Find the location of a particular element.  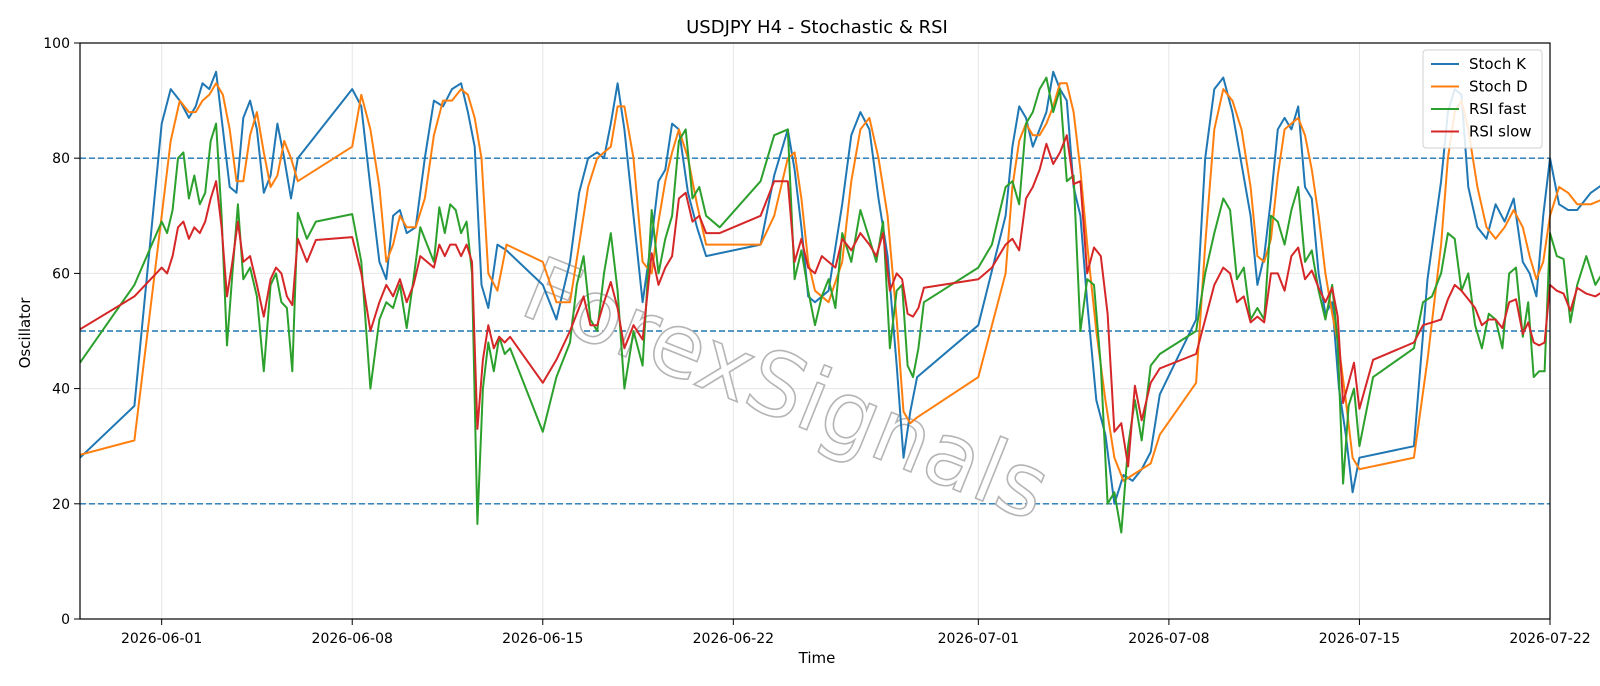

x-tick-label: 2026-07-22 is located at coordinates (1549, 639).